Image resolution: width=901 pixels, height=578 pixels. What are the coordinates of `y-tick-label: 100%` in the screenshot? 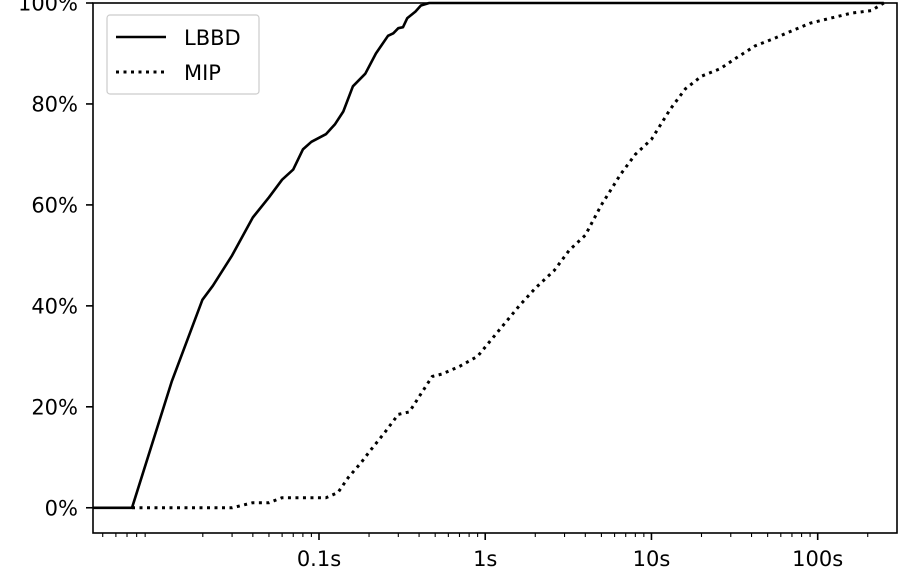 It's located at (48, 8).